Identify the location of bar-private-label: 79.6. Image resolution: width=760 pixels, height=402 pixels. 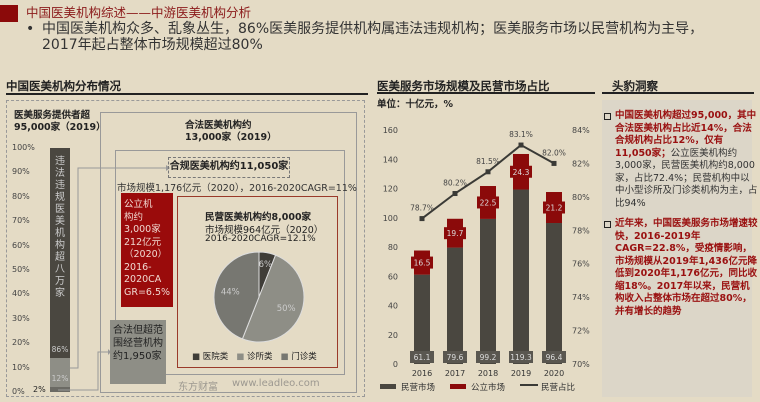
(455, 357).